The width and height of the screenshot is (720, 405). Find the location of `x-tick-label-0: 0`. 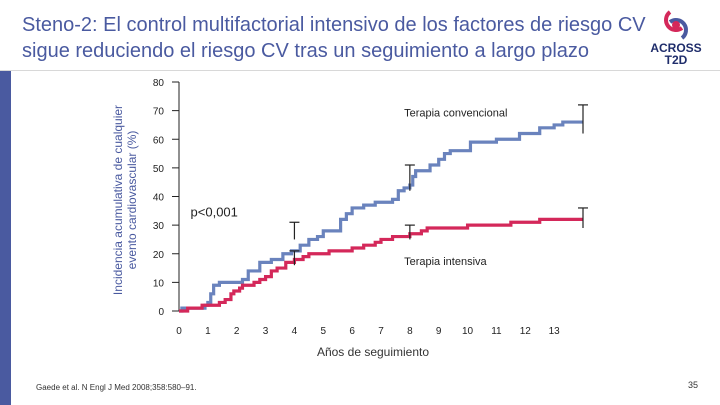

x-tick-label-0: 0 is located at coordinates (179, 331).